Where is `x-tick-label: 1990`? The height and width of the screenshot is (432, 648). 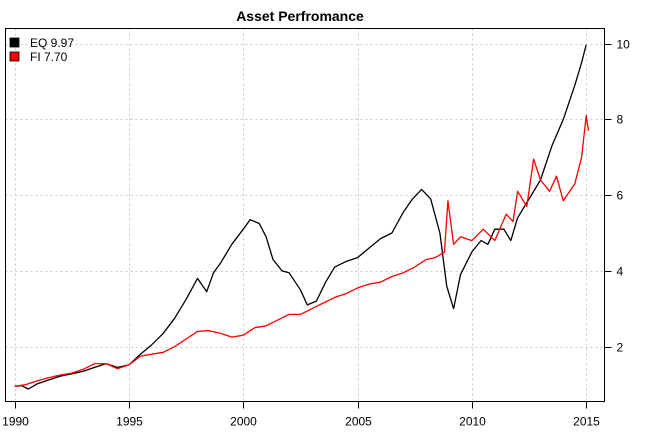
x-tick-label: 1990 is located at coordinates (15, 422).